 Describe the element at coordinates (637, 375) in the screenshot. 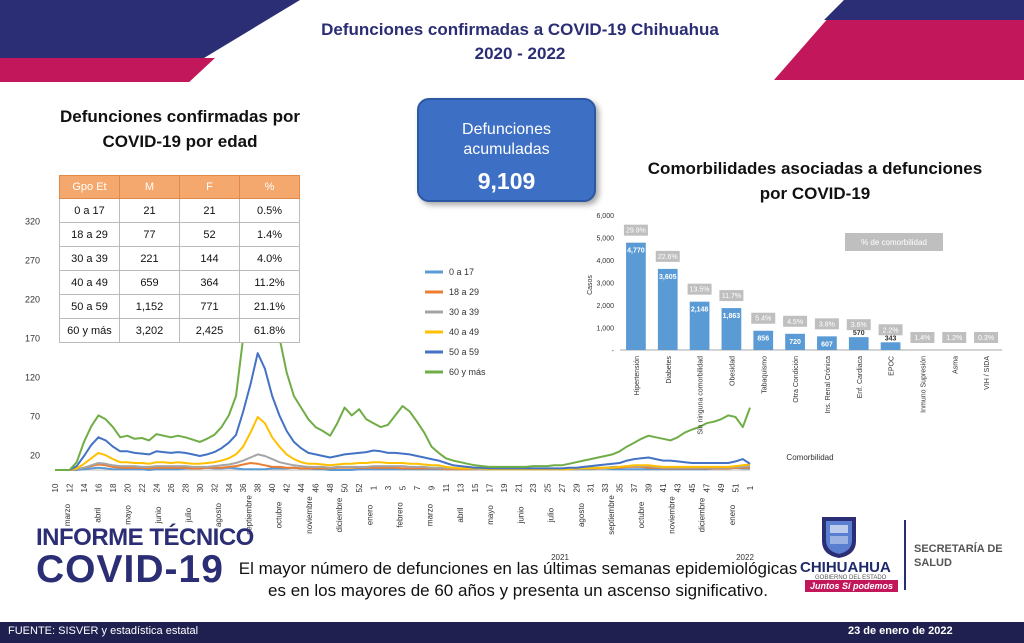

I see `bar-category-label: Hipertensión` at that location.